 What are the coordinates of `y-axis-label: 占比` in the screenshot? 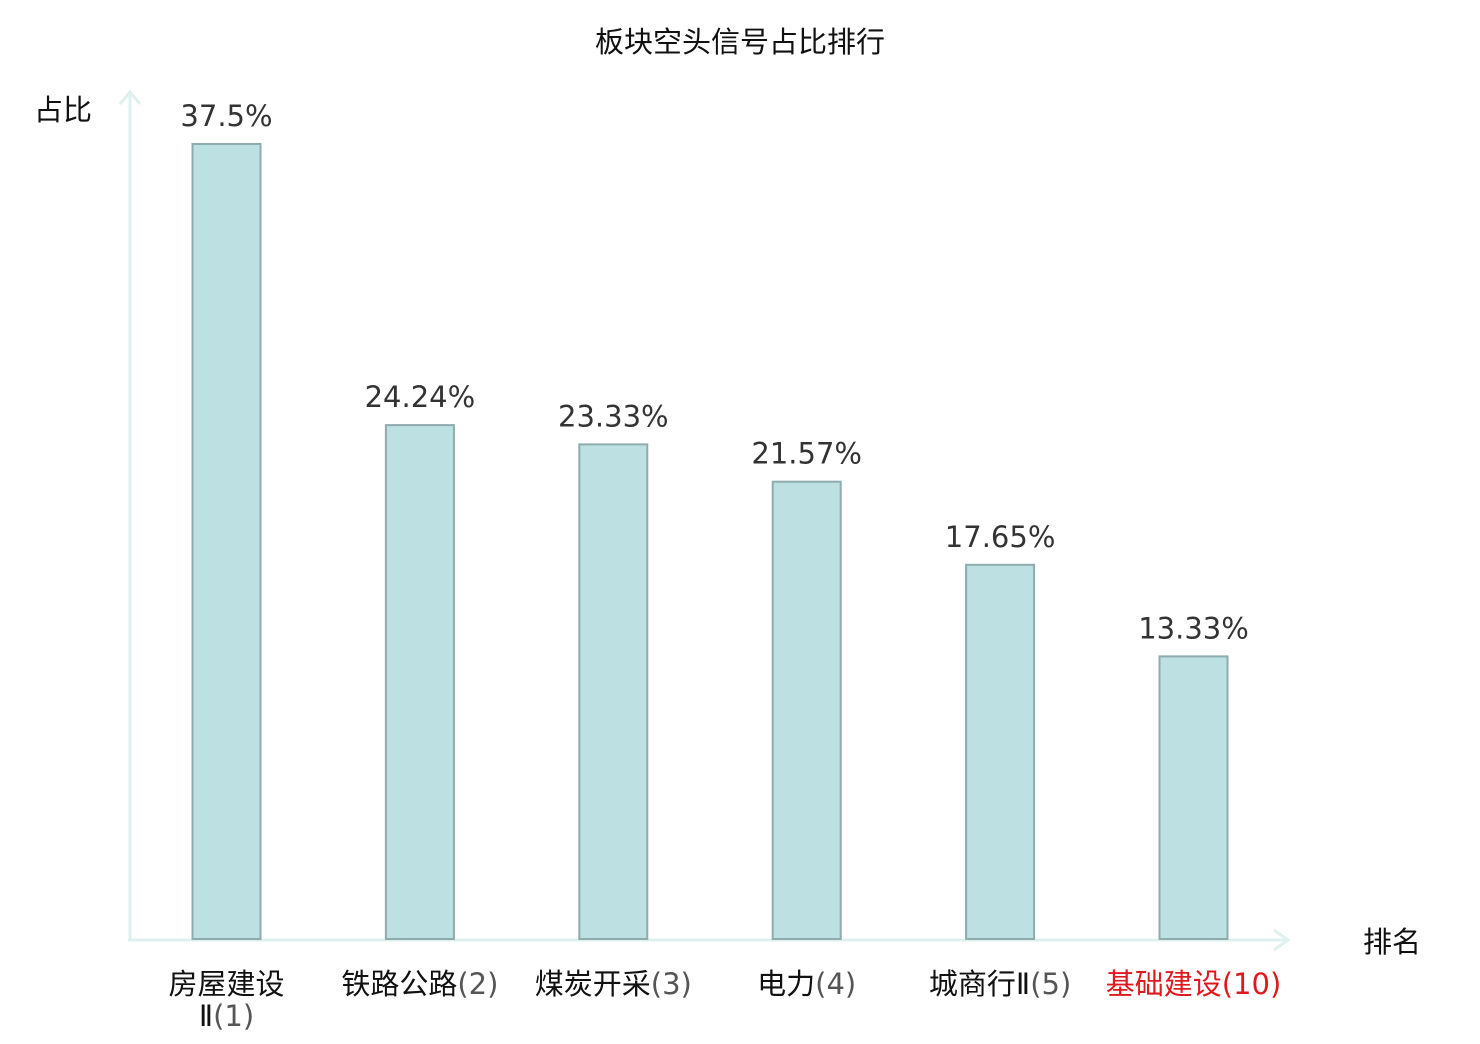 It's located at (63, 110).